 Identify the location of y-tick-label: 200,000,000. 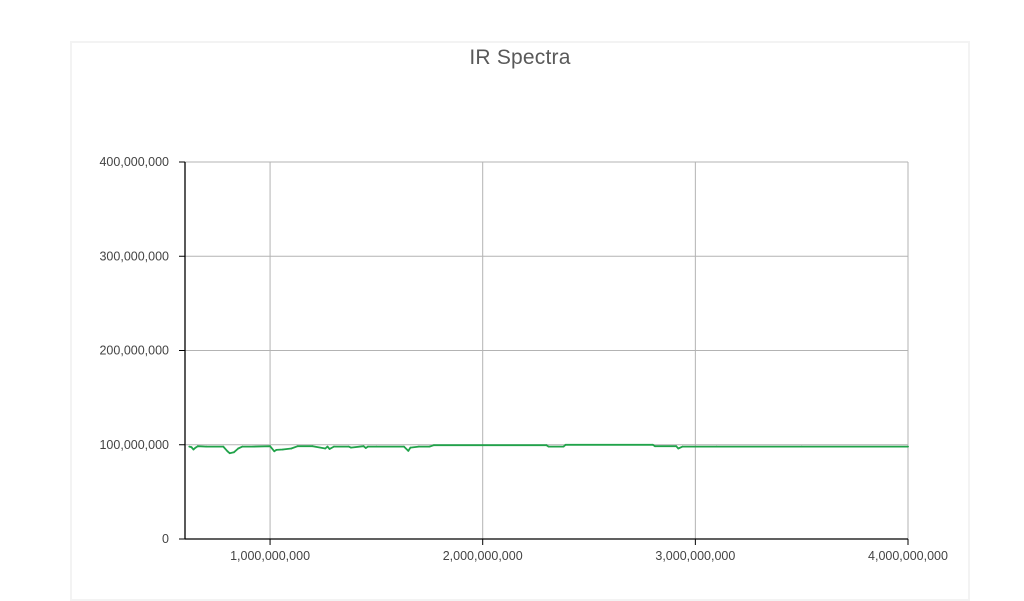
(134, 351).